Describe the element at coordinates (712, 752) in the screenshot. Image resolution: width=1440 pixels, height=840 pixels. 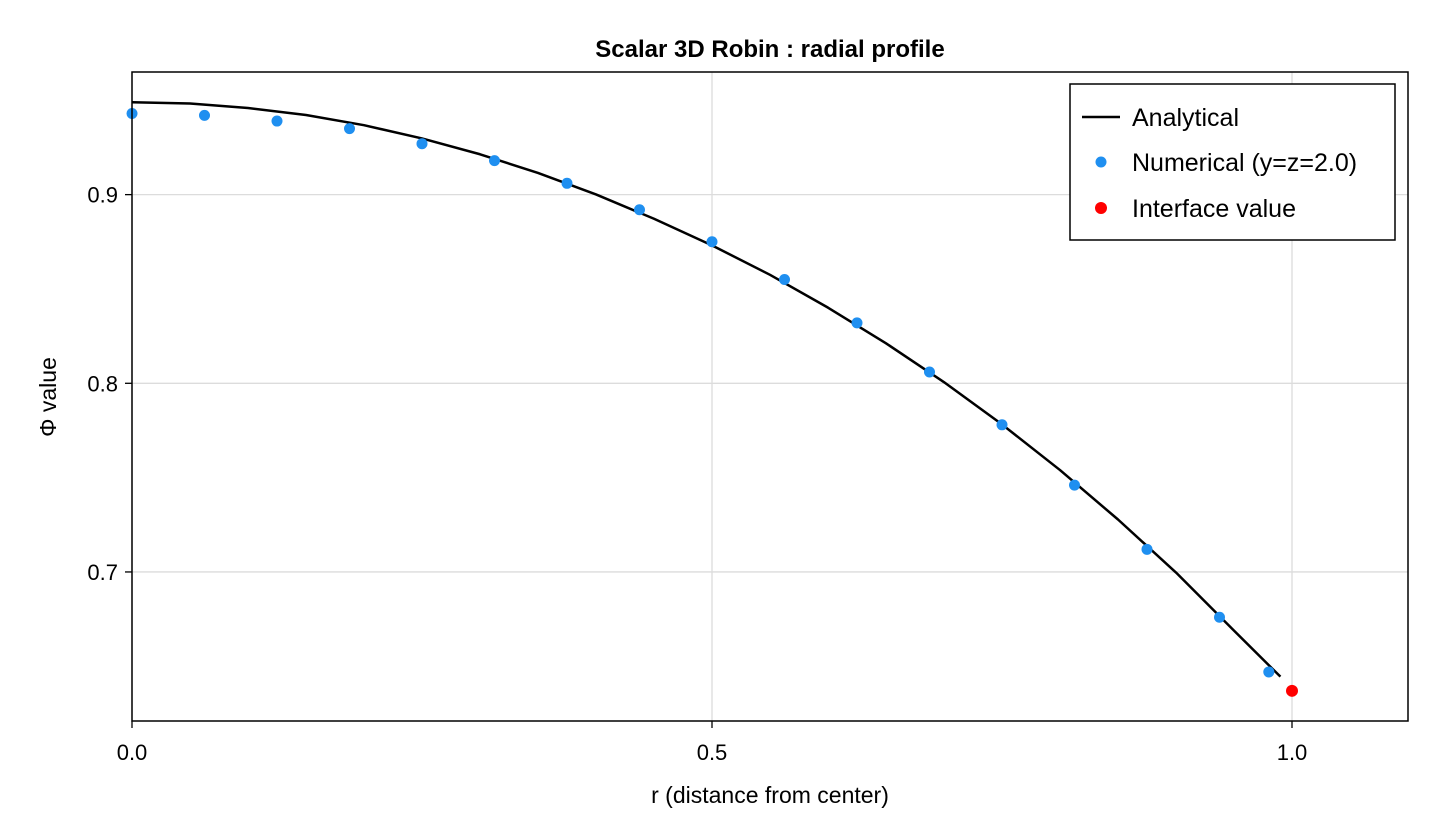
I see `x-tick-label: 0.5` at that location.